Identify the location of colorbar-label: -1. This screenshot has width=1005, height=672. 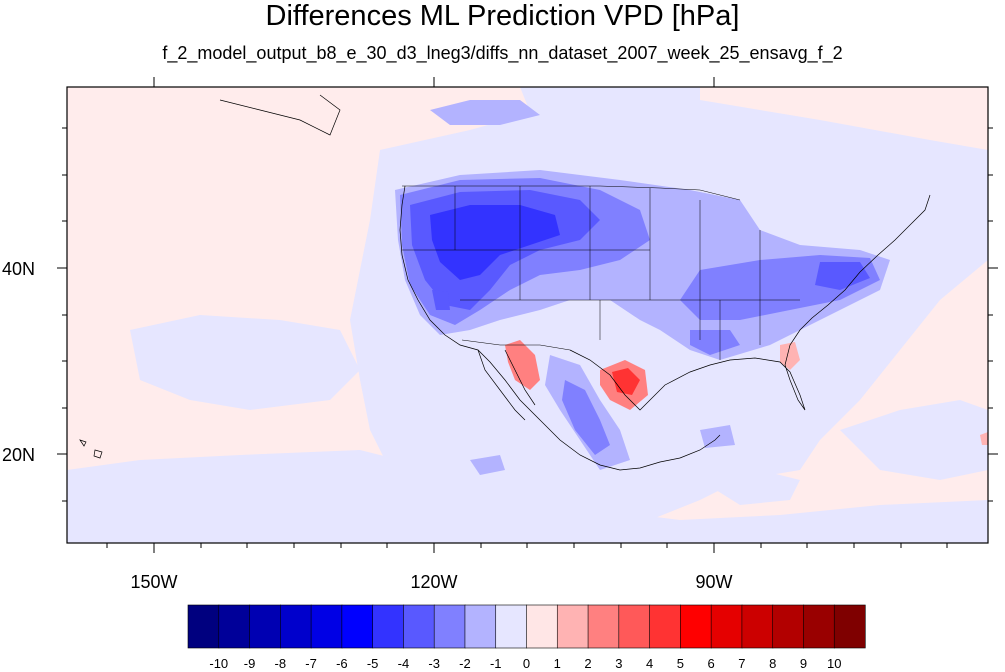
(496, 663).